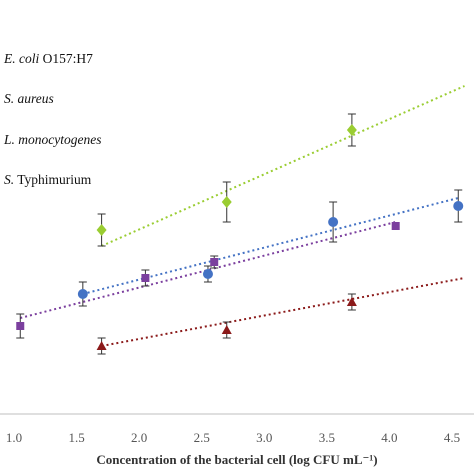 The width and height of the screenshot is (474, 474). I want to click on x-tick-label: 1.0, so click(14, 437).